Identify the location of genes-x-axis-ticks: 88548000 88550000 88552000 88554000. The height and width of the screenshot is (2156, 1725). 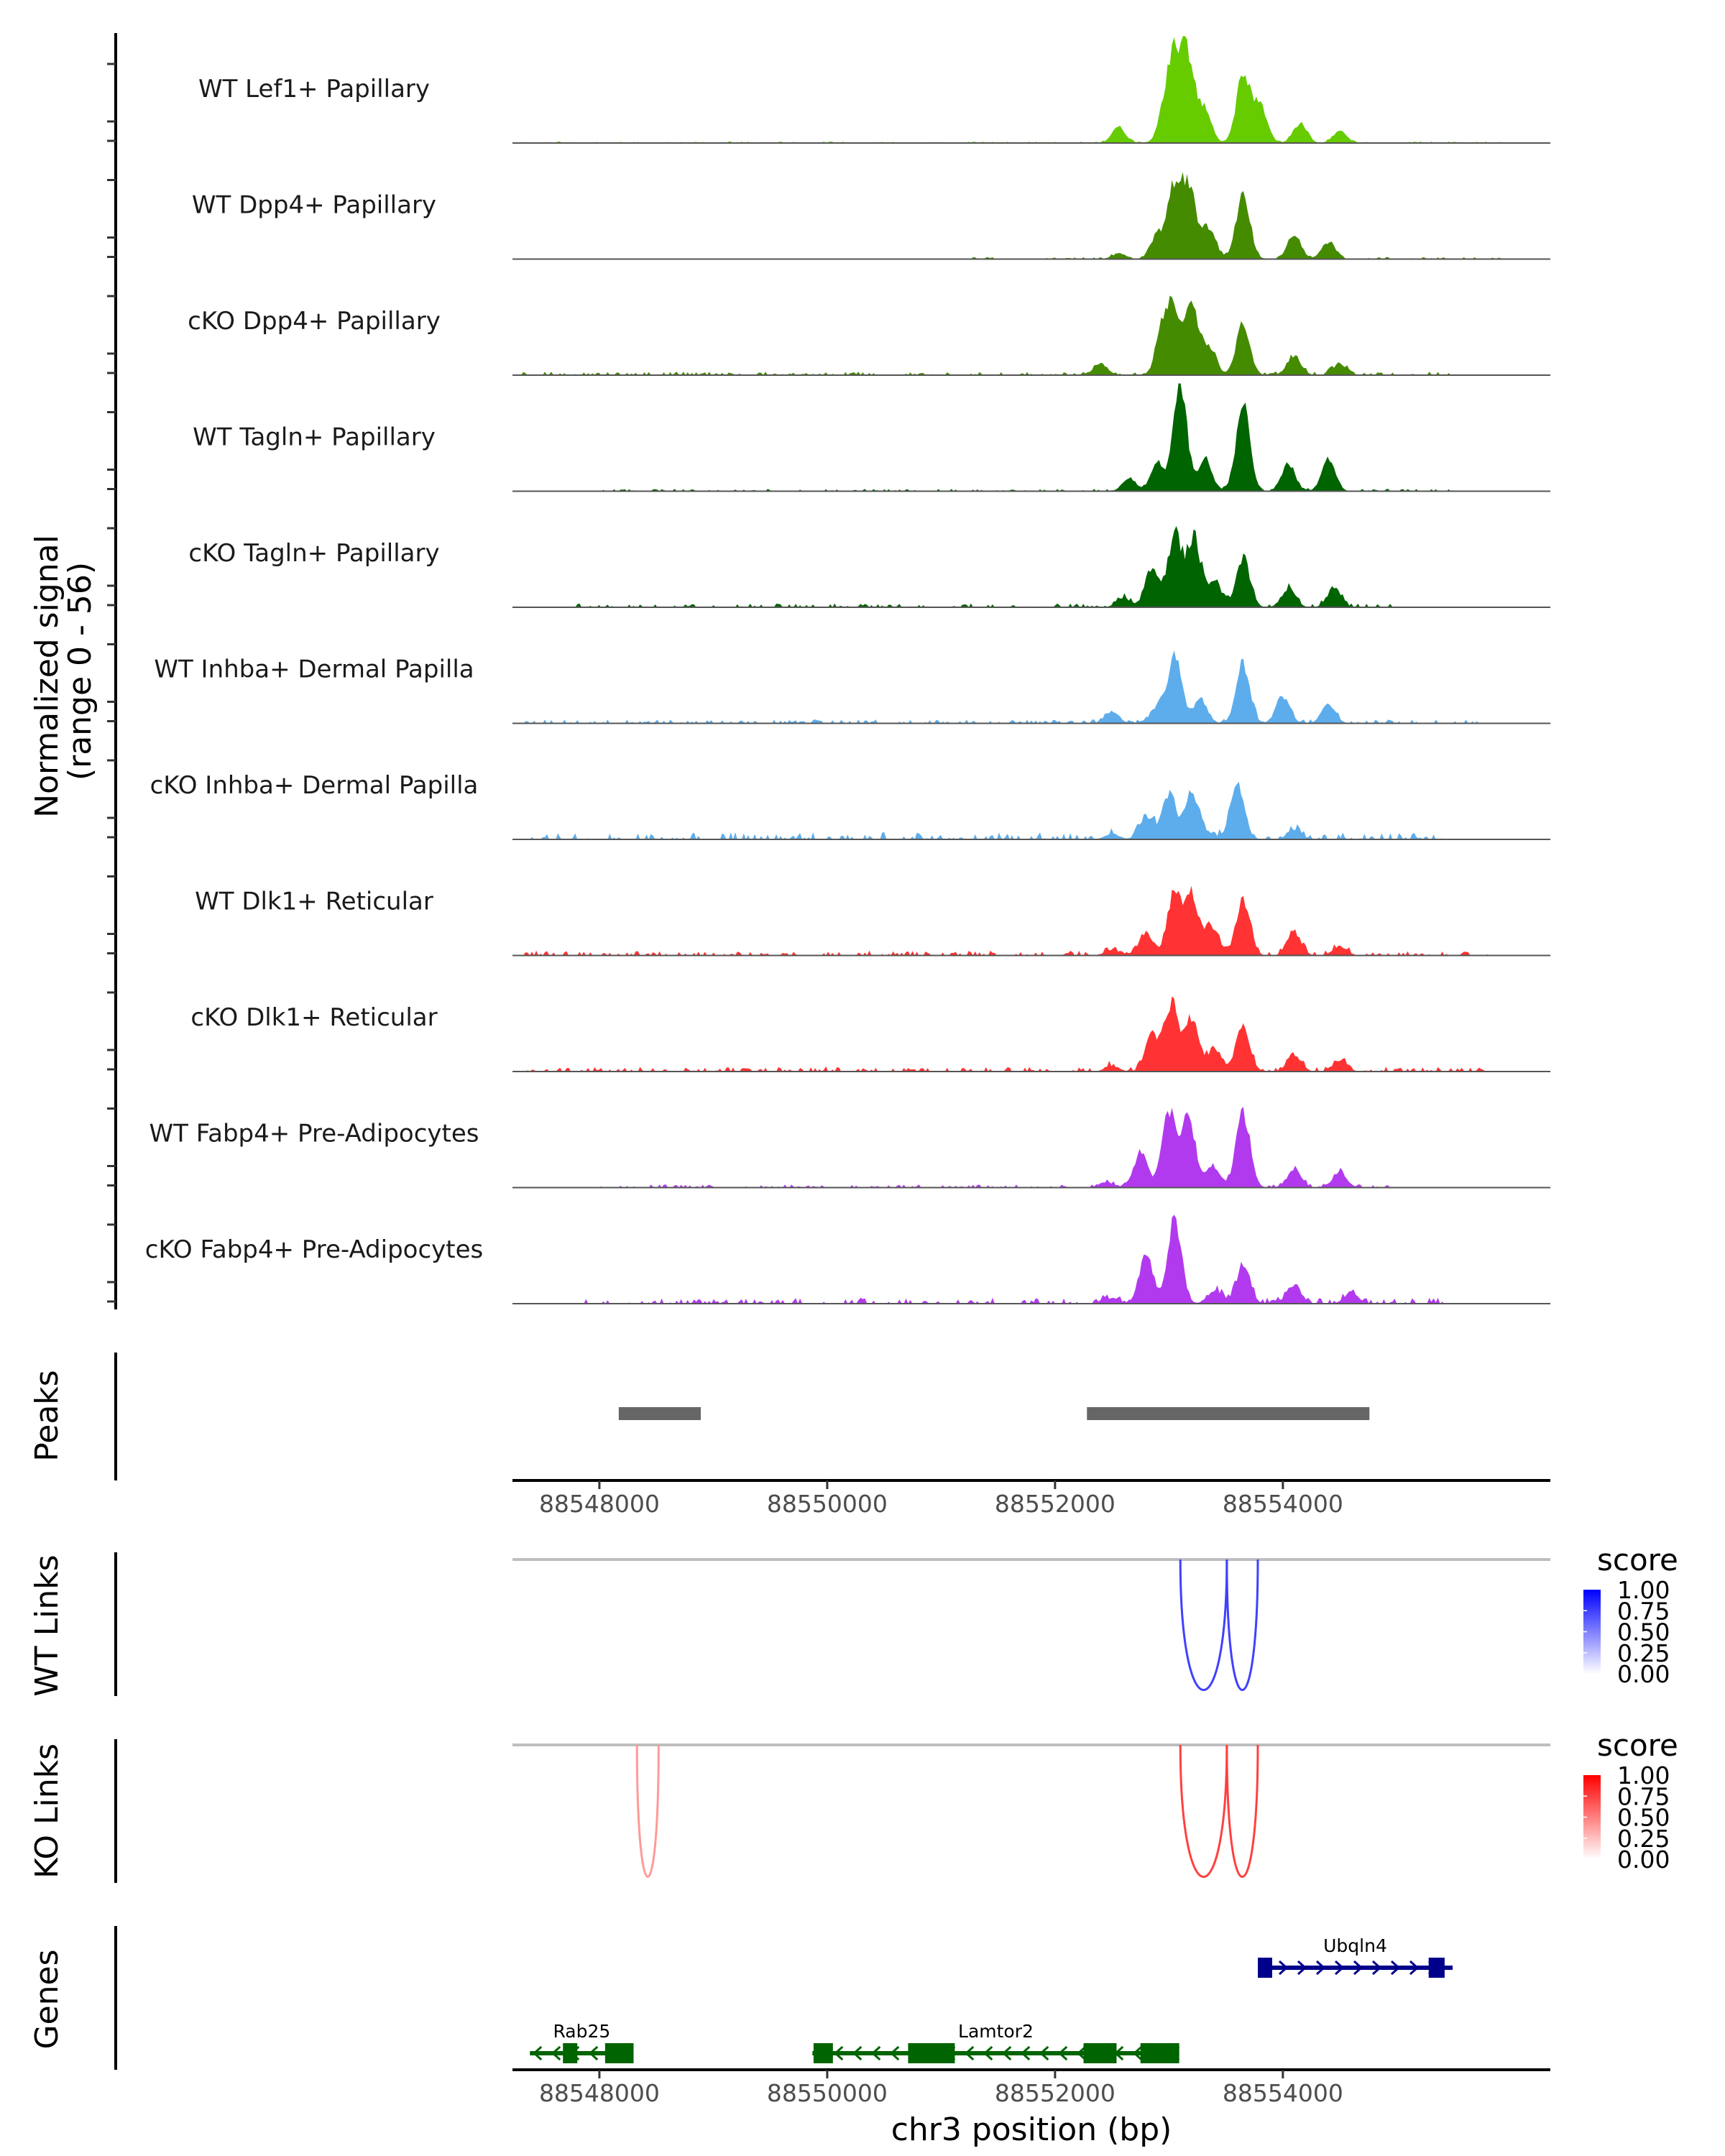
(941, 2089).